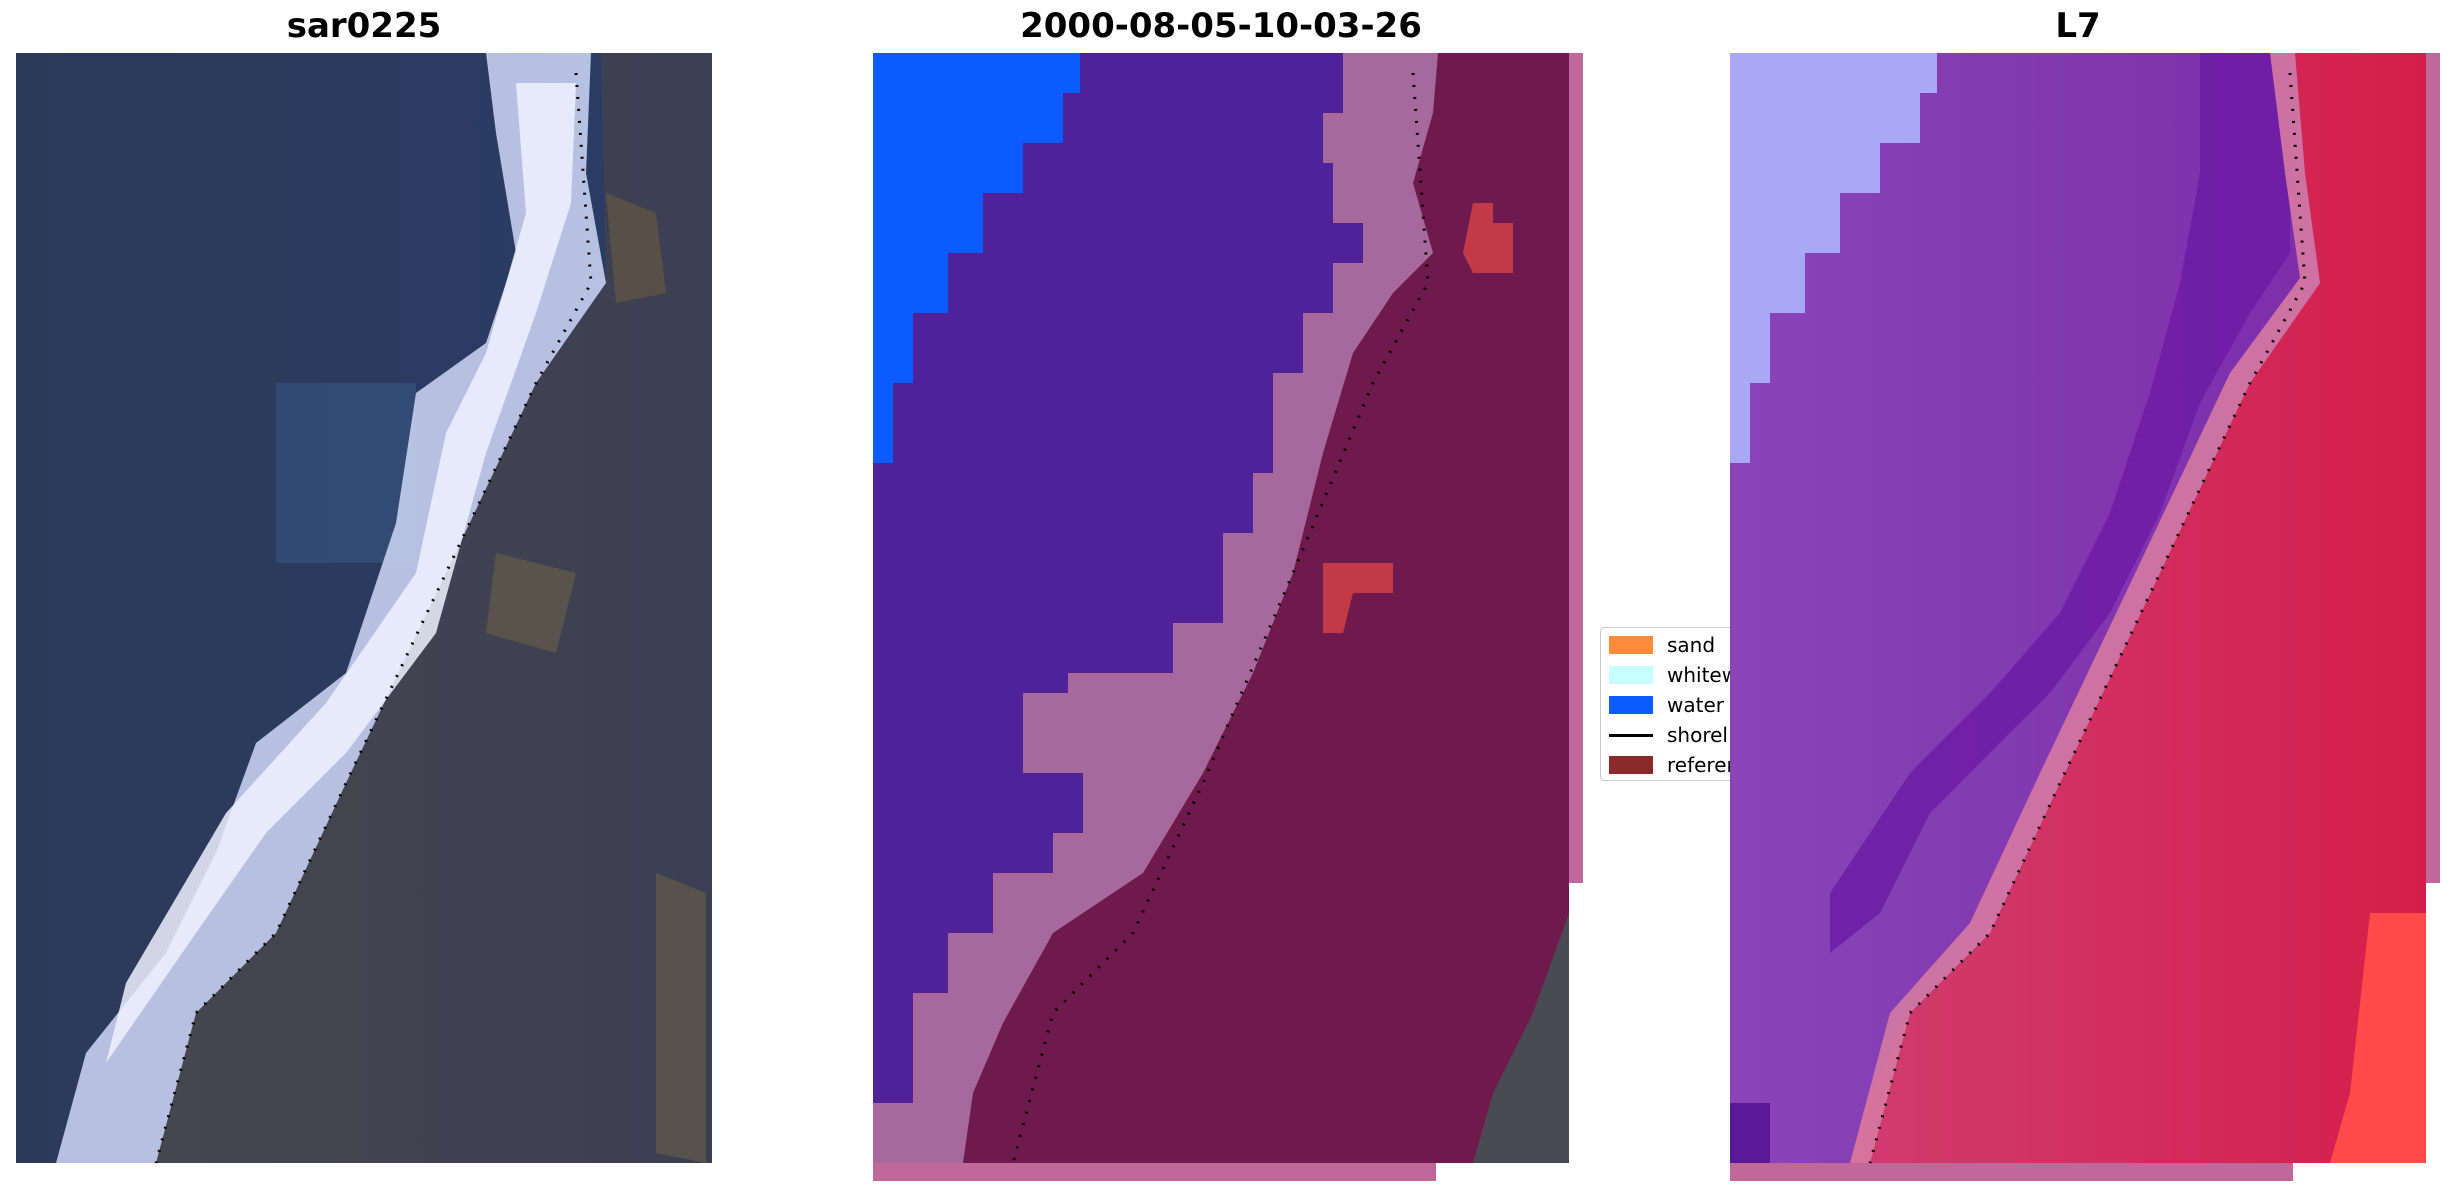 The height and width of the screenshot is (1196, 2460). Describe the element at coordinates (1662, 645) in the screenshot. I see `legend-item-sand: sand` at that location.